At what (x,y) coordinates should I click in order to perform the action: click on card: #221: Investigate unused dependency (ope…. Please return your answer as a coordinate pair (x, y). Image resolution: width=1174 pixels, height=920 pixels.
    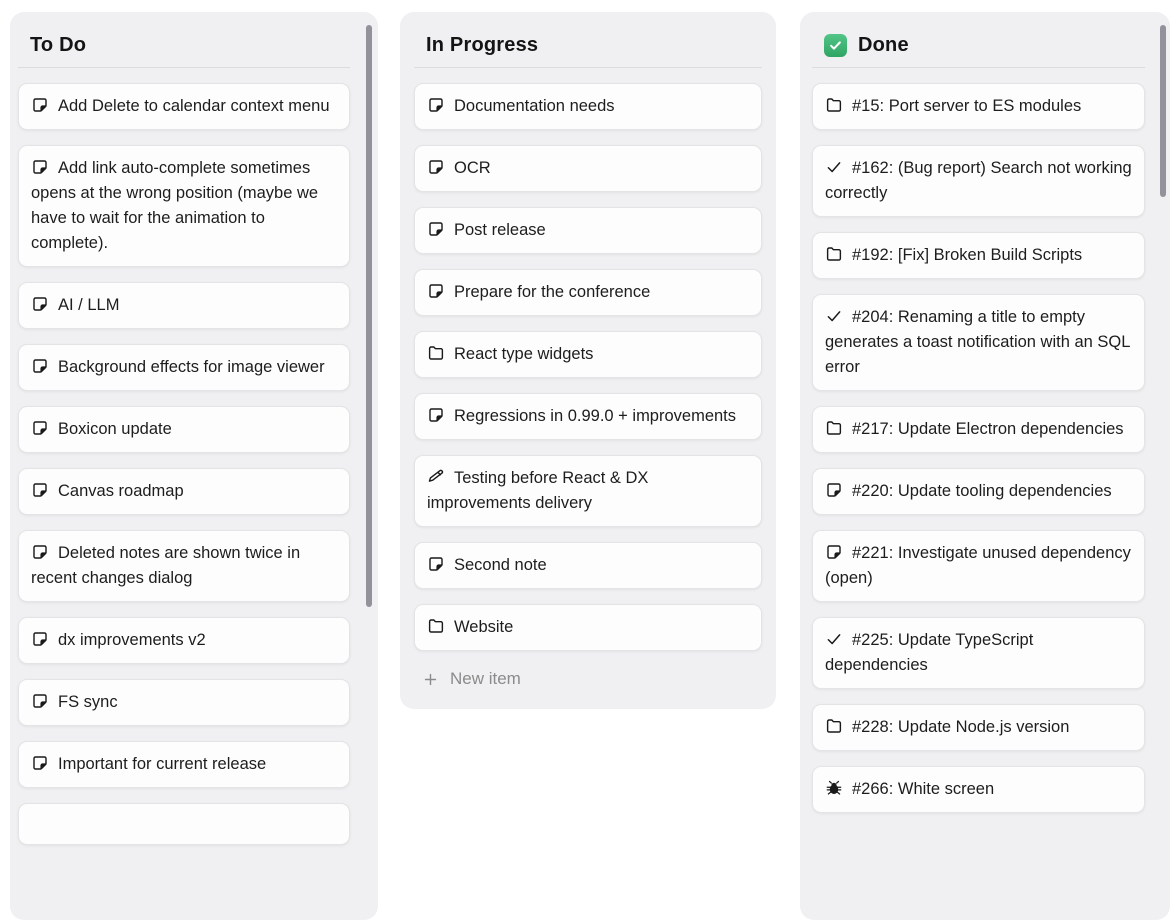
    Looking at the image, I should click on (978, 566).